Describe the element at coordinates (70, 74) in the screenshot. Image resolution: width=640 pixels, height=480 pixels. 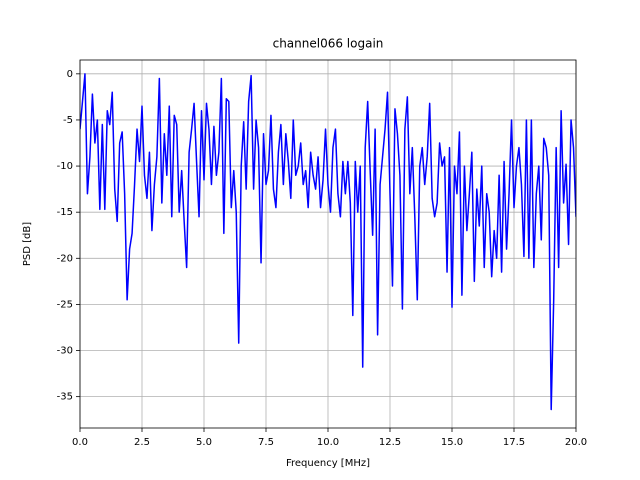
I see `y-tick-label: 0` at that location.